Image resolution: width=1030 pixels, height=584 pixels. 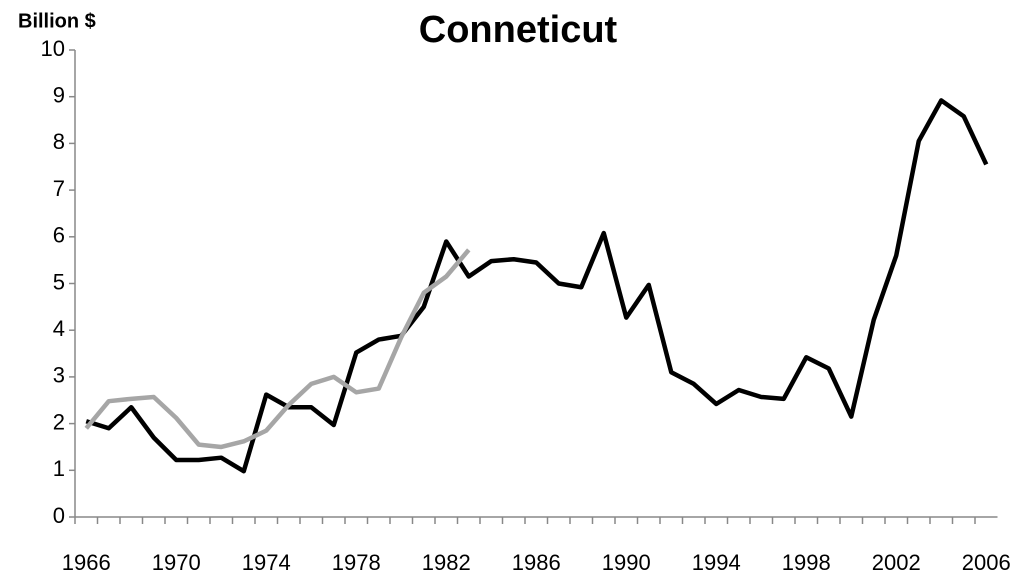 I want to click on y-tick-label: 5, so click(x=59, y=281).